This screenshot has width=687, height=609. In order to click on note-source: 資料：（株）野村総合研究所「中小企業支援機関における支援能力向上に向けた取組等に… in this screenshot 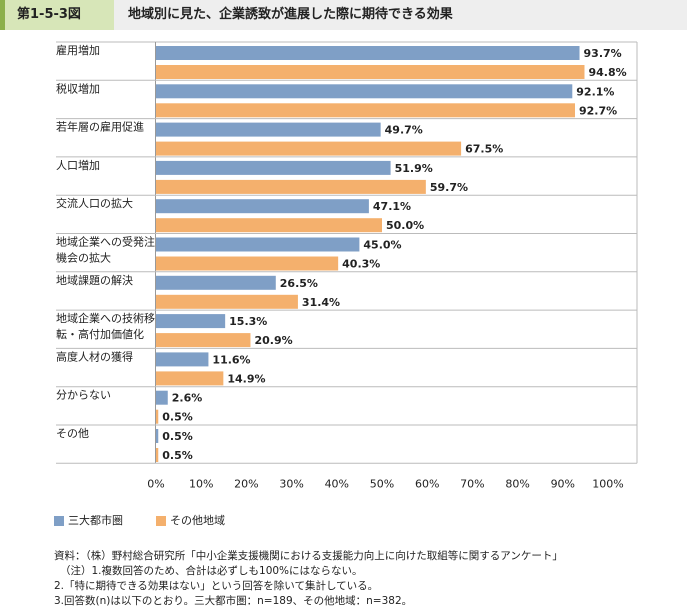, I will do `click(308, 556)`.